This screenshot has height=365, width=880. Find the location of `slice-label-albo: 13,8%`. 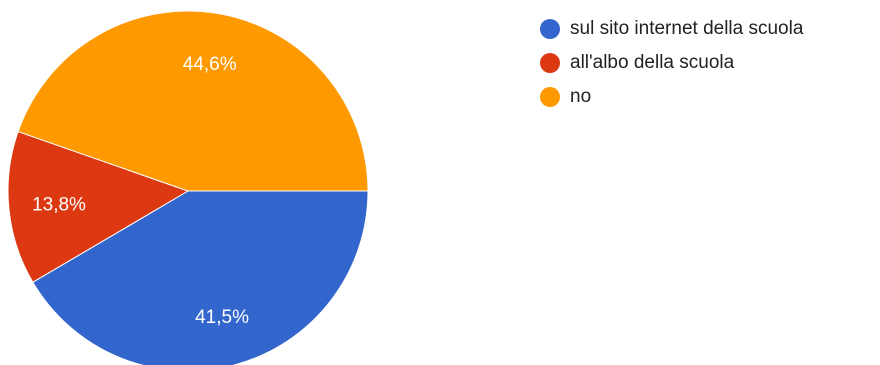

slice-label-albo: 13,8% is located at coordinates (59, 205).